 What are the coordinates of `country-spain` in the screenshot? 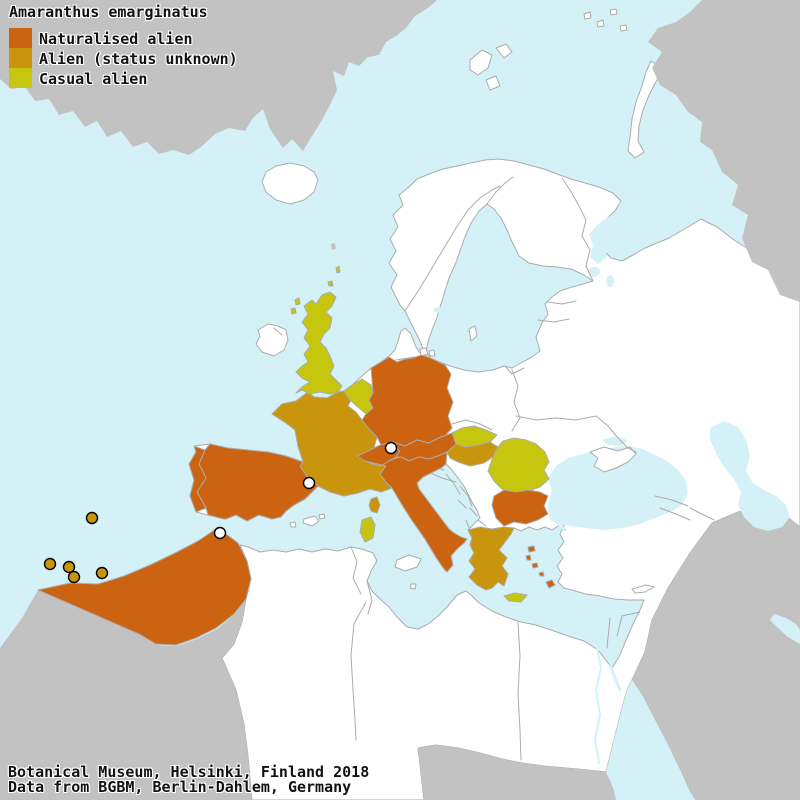 It's located at (257, 482).